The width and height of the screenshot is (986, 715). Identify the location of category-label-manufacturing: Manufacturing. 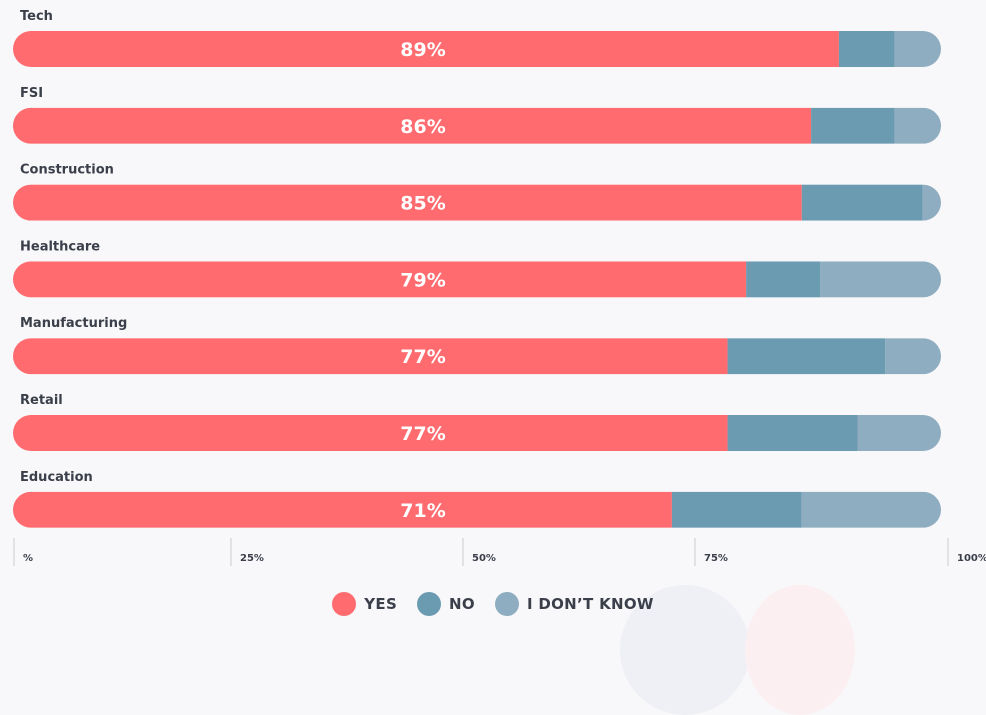
(73, 323).